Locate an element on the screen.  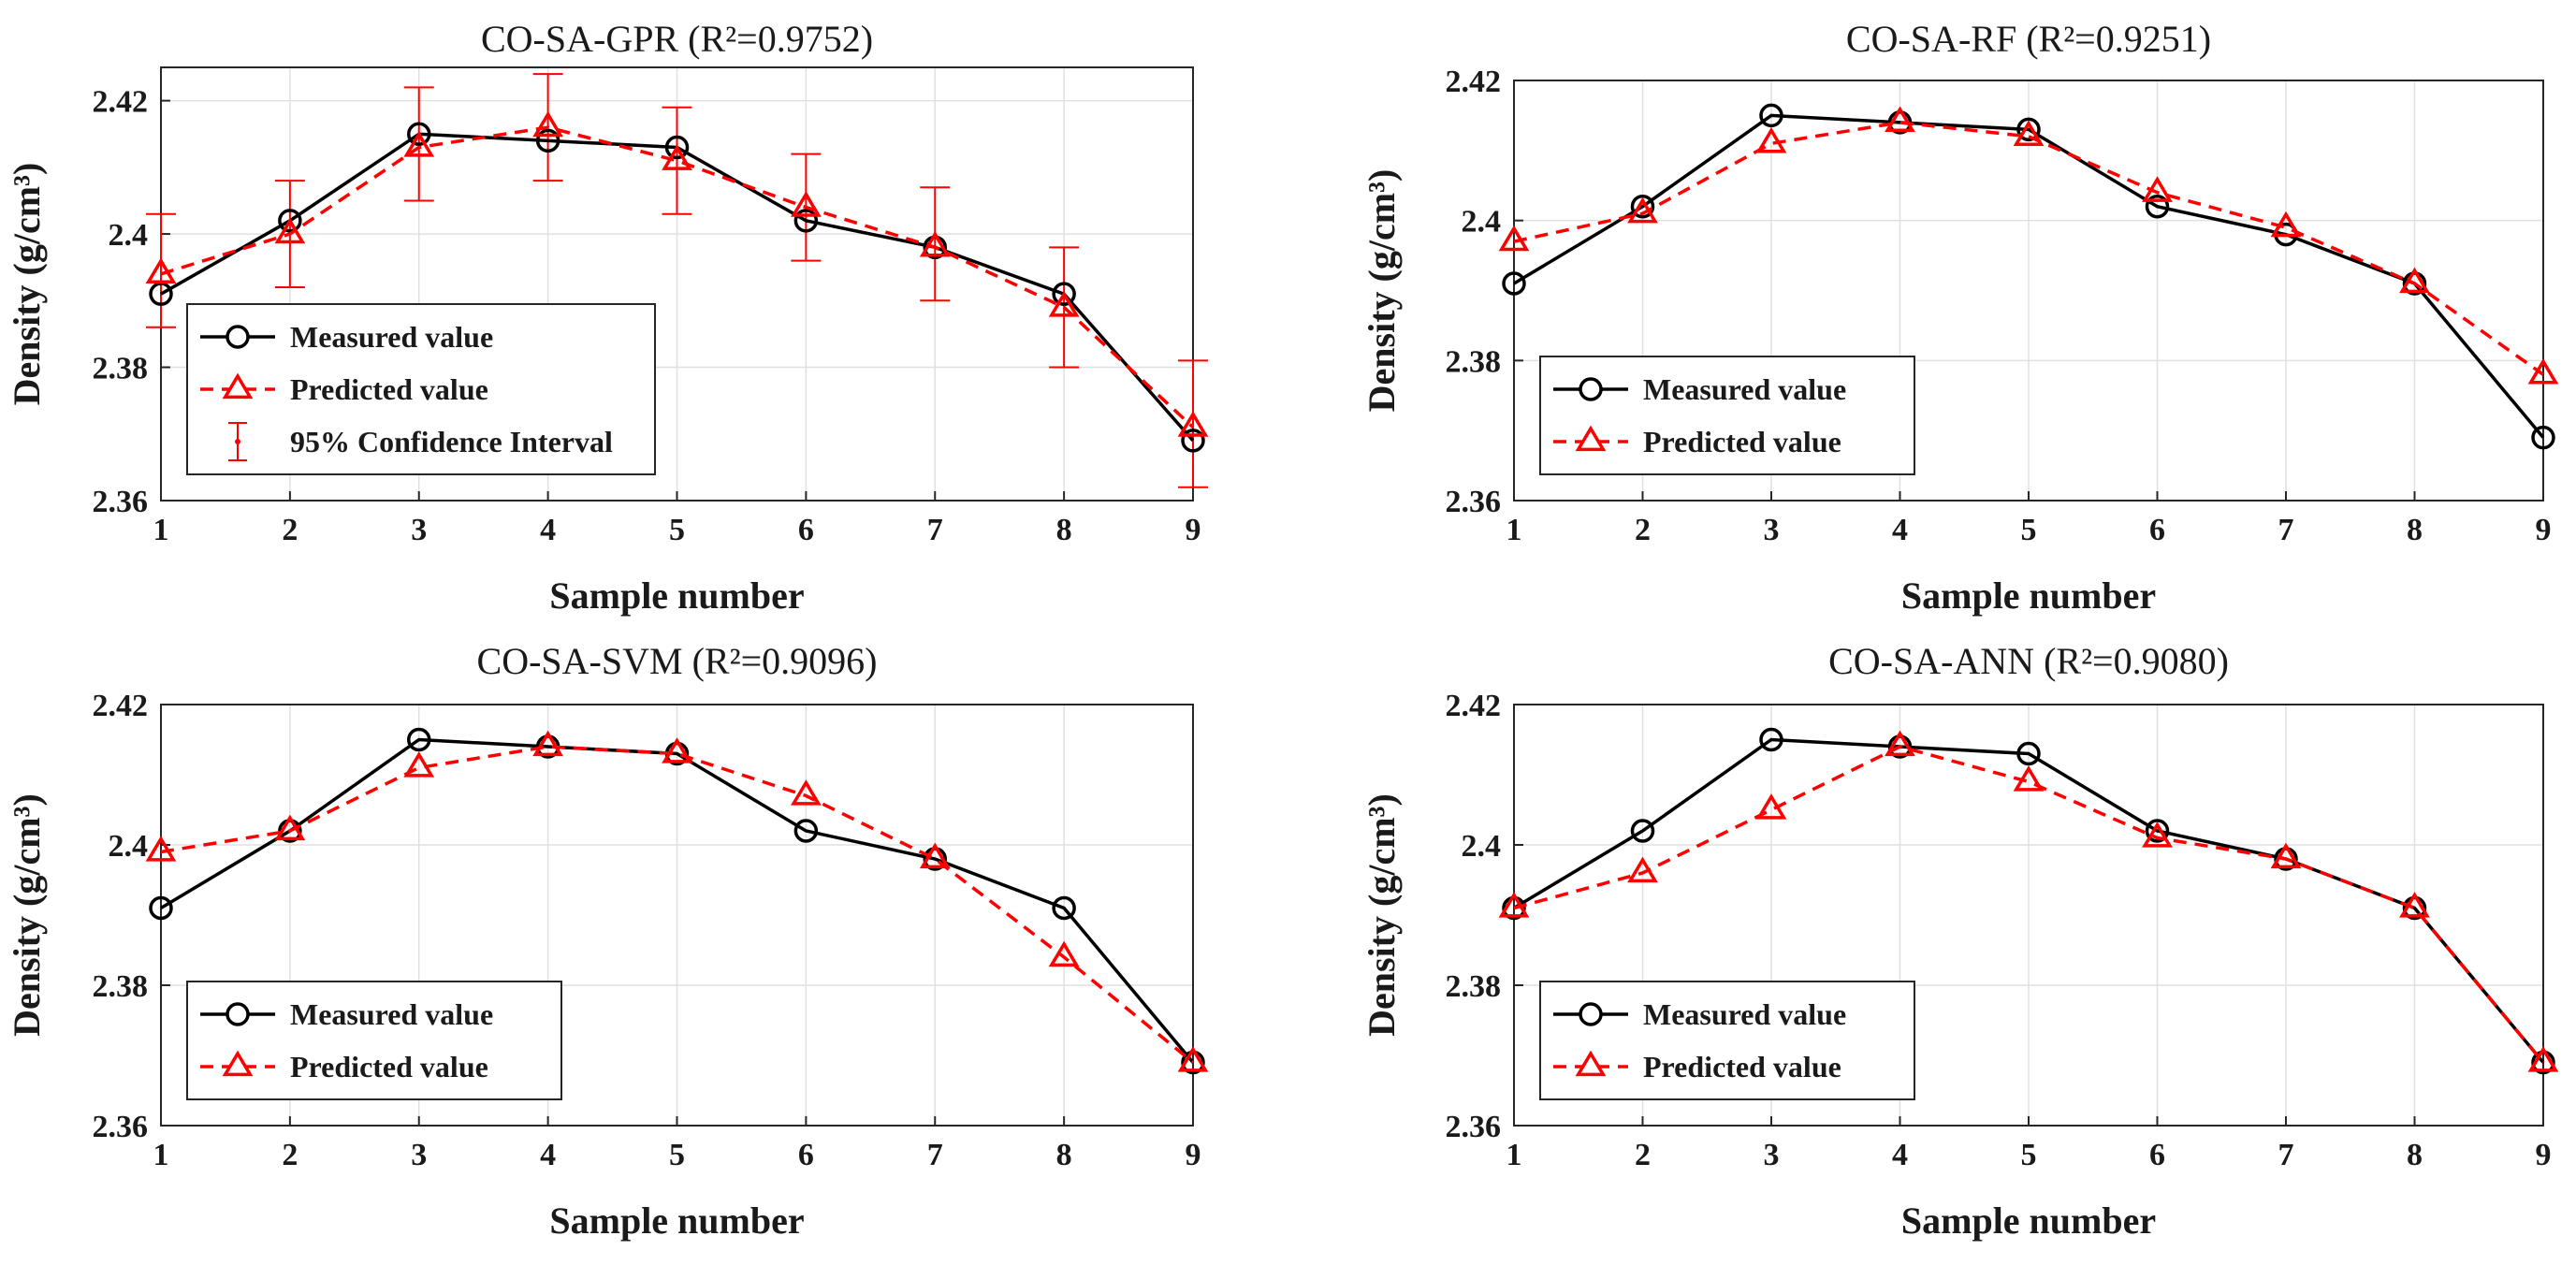
chart-title: CO-SA-ANN (R²=0.9080) is located at coordinates (2028, 661).